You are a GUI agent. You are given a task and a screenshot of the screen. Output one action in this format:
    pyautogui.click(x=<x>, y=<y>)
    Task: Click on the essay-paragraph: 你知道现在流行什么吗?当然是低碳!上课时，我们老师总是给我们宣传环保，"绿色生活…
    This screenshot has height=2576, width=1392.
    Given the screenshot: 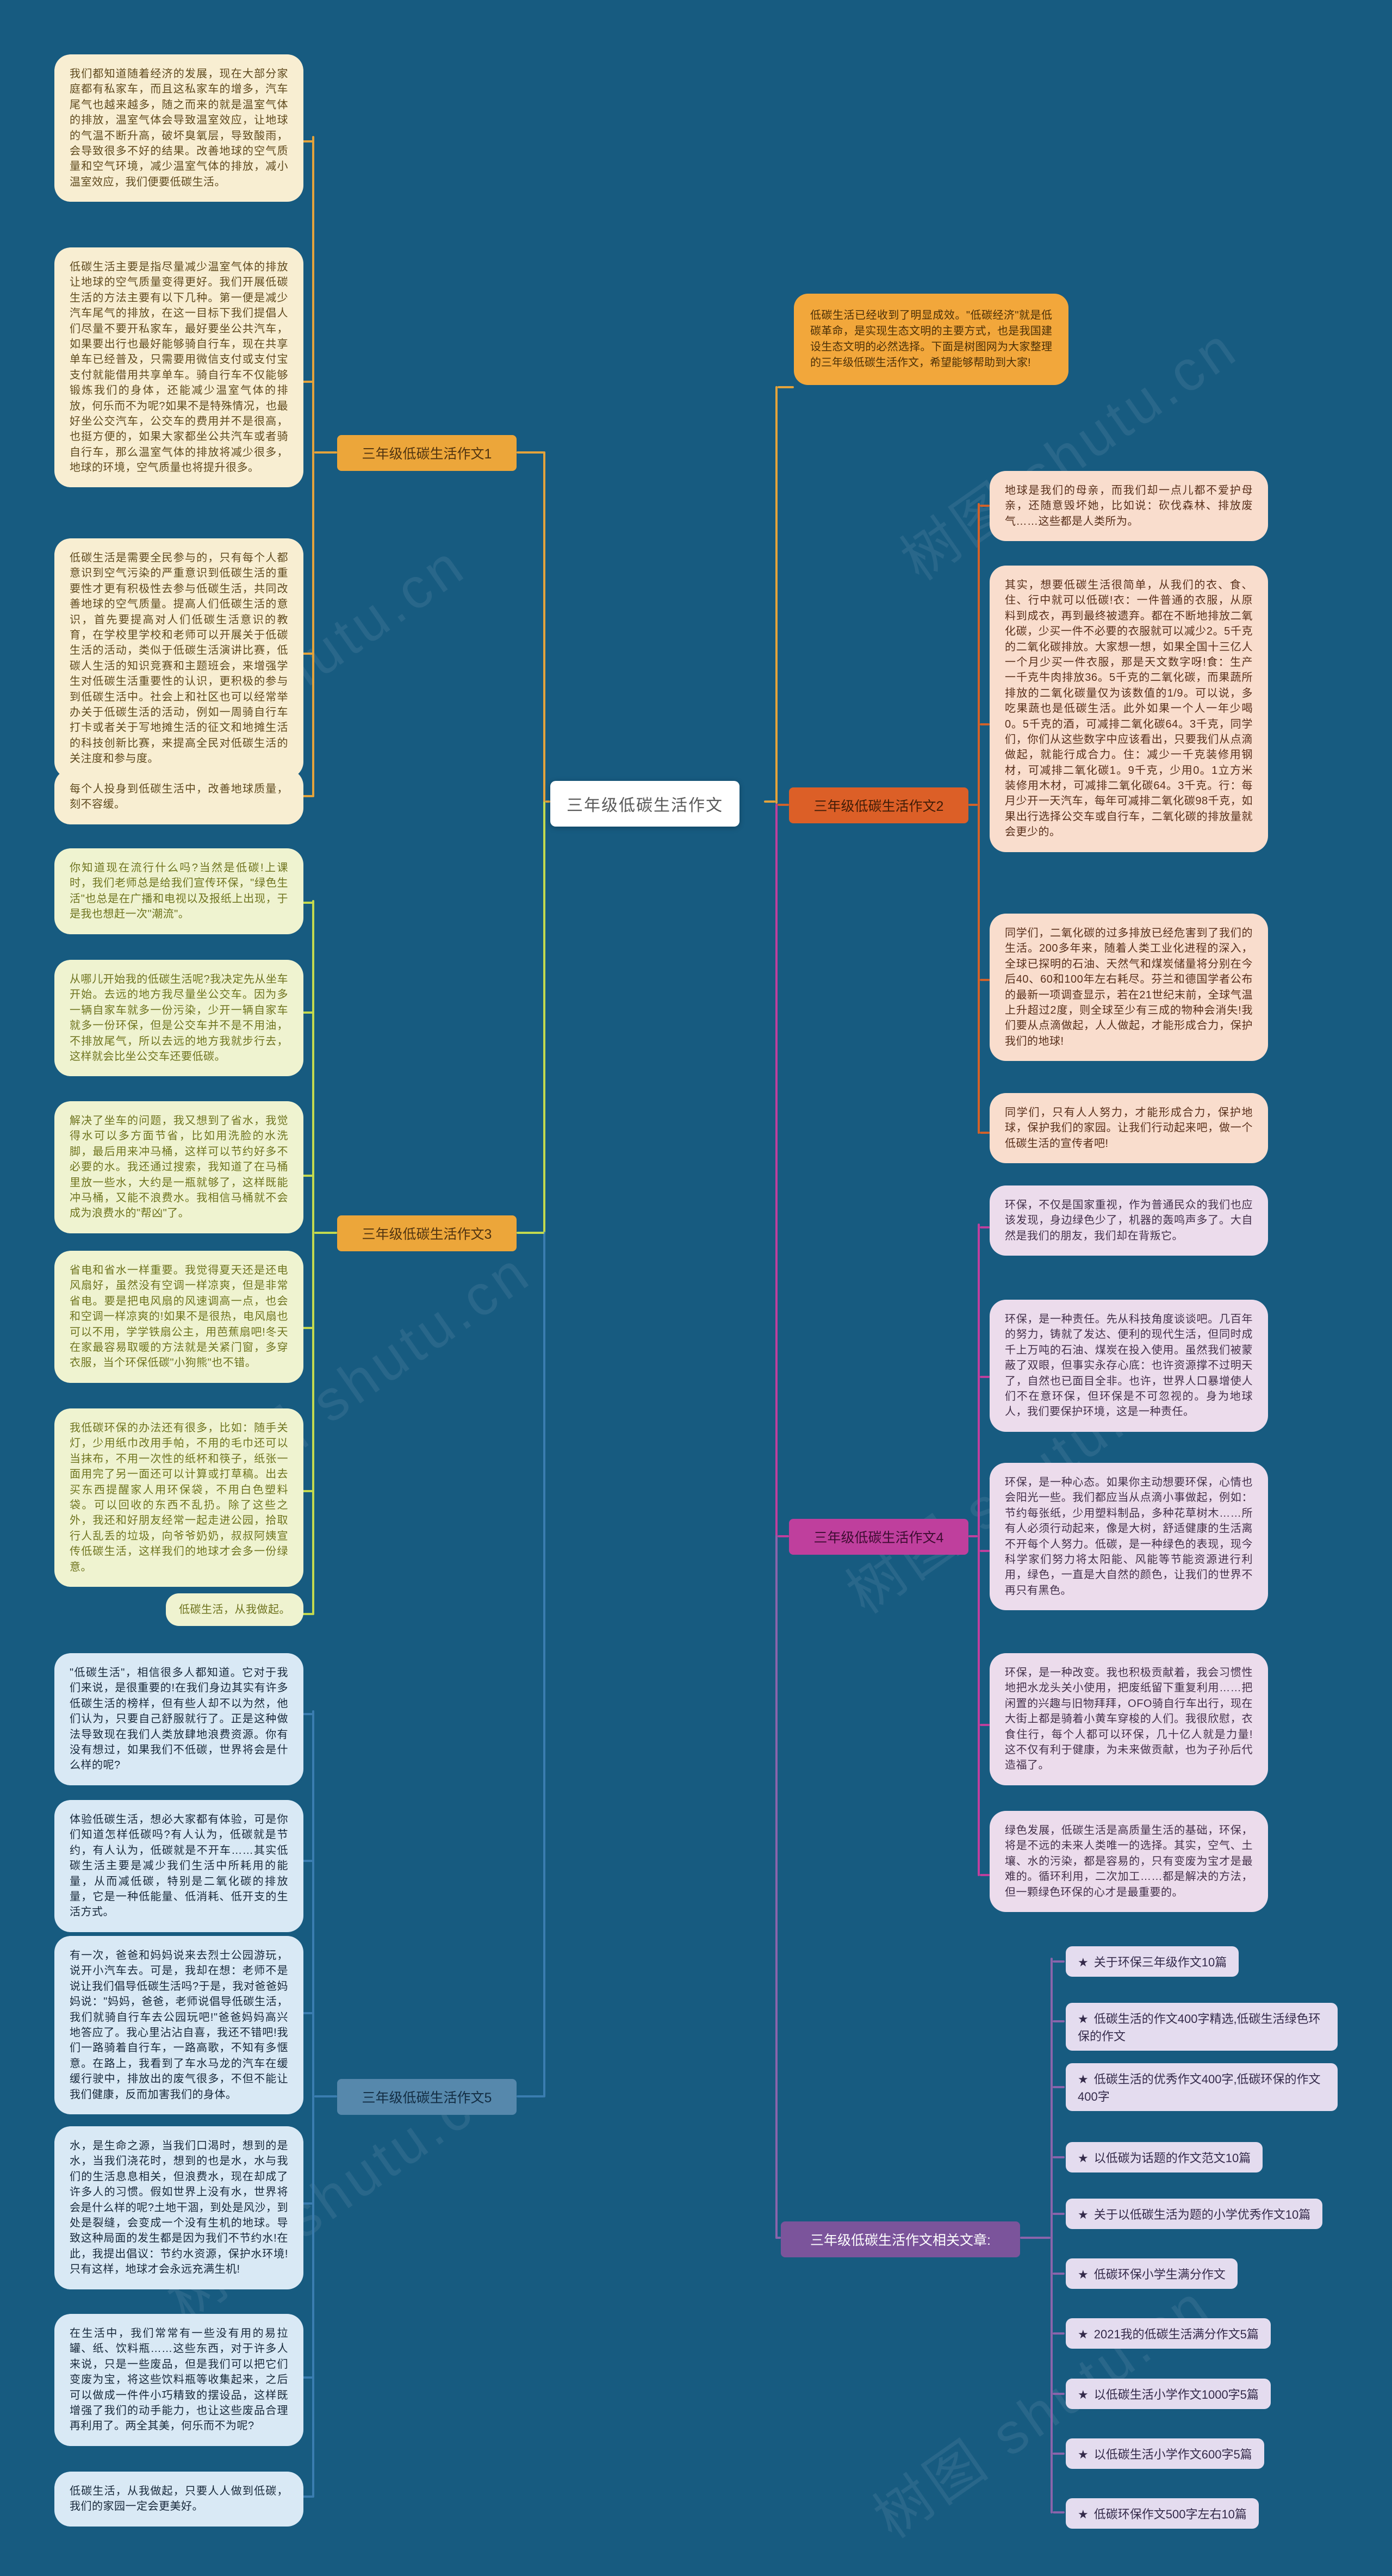 What is the action you would take?
    pyautogui.click(x=178, y=891)
    